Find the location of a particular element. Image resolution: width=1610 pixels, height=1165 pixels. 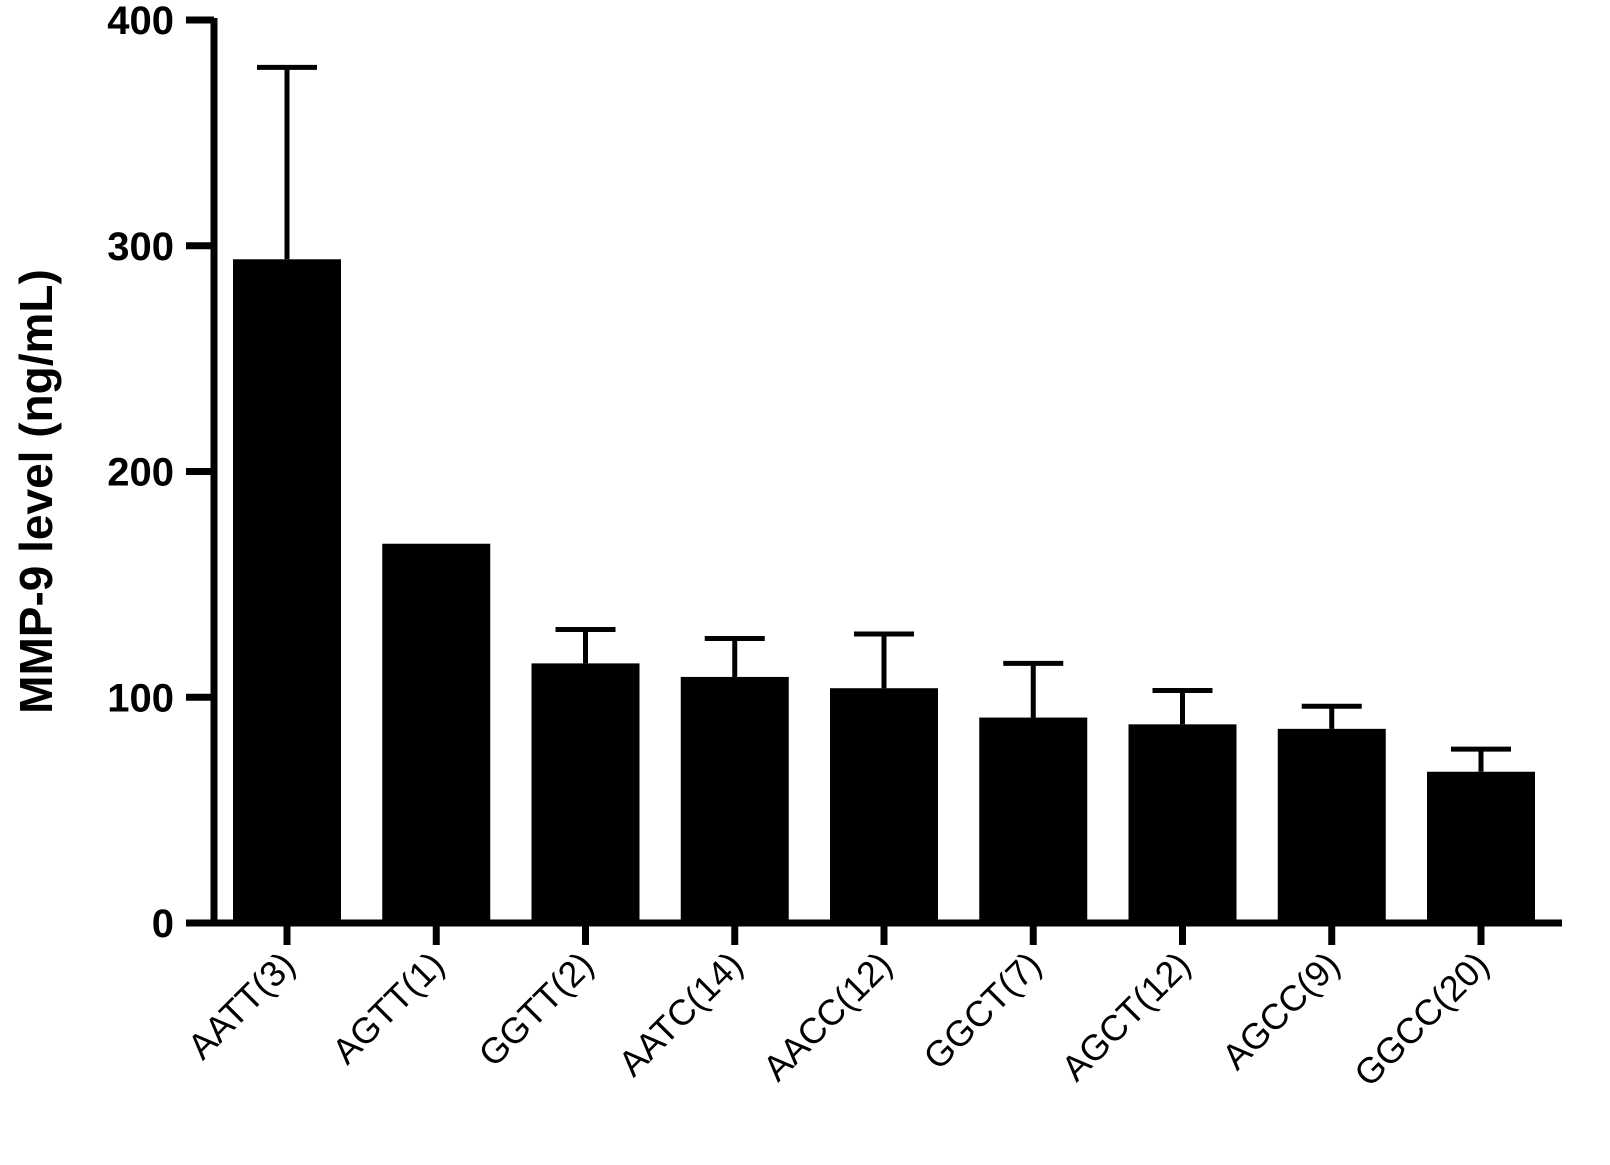

x-tick-label: AACC(12) is located at coordinates (827, 1016).